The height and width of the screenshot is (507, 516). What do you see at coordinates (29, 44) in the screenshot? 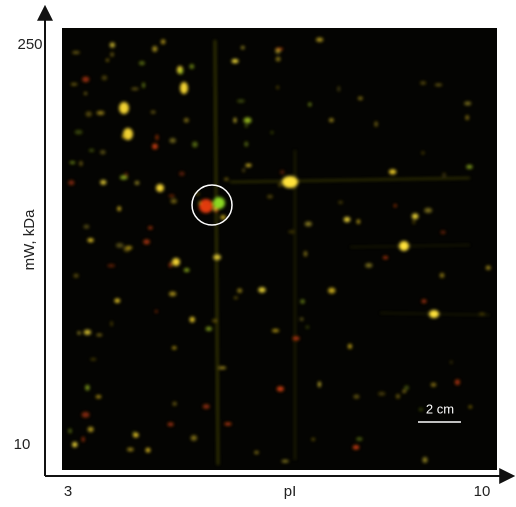
I see `y-top-label: 250` at bounding box center [29, 44].